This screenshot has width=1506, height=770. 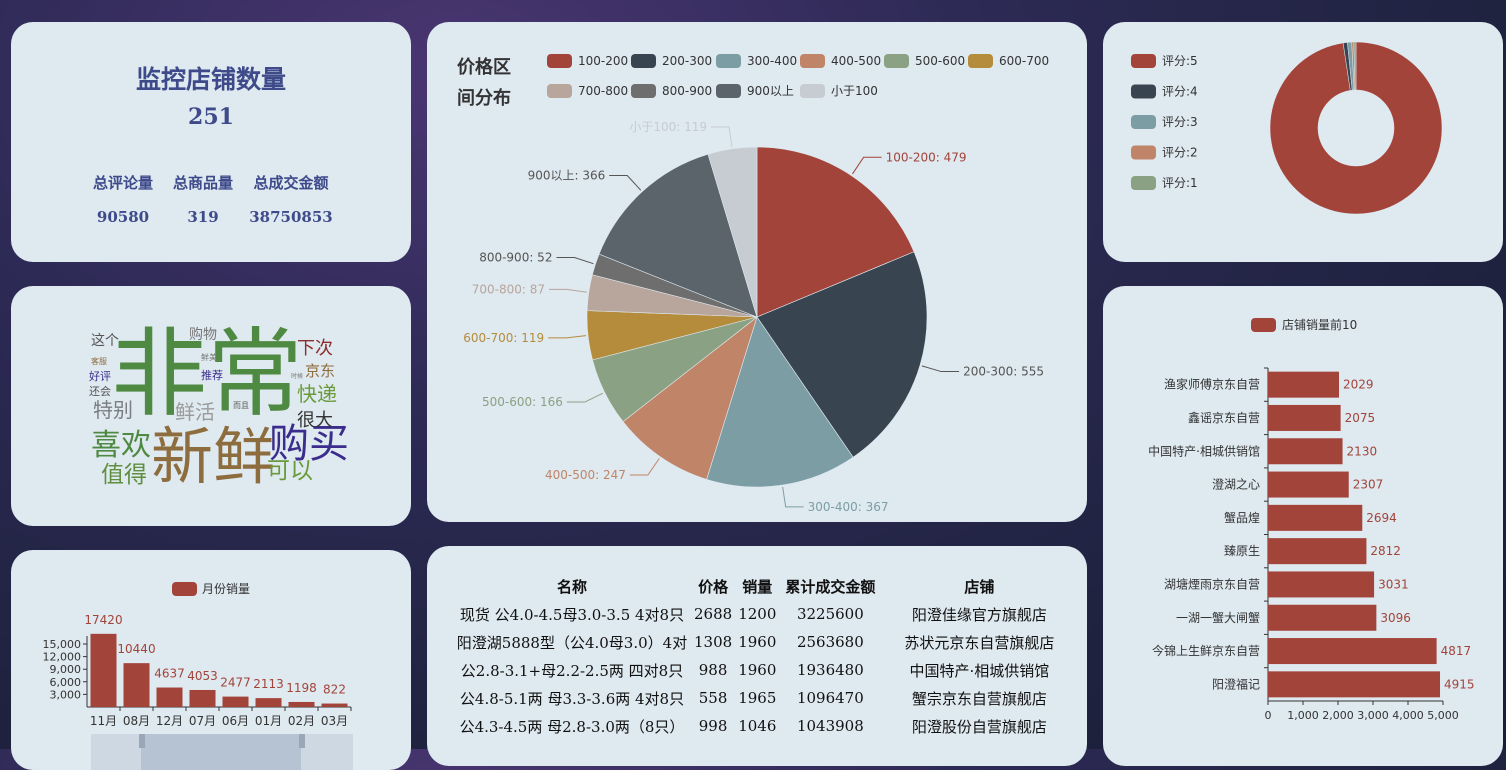 I want to click on total-goods-value: 319, so click(x=203, y=217).